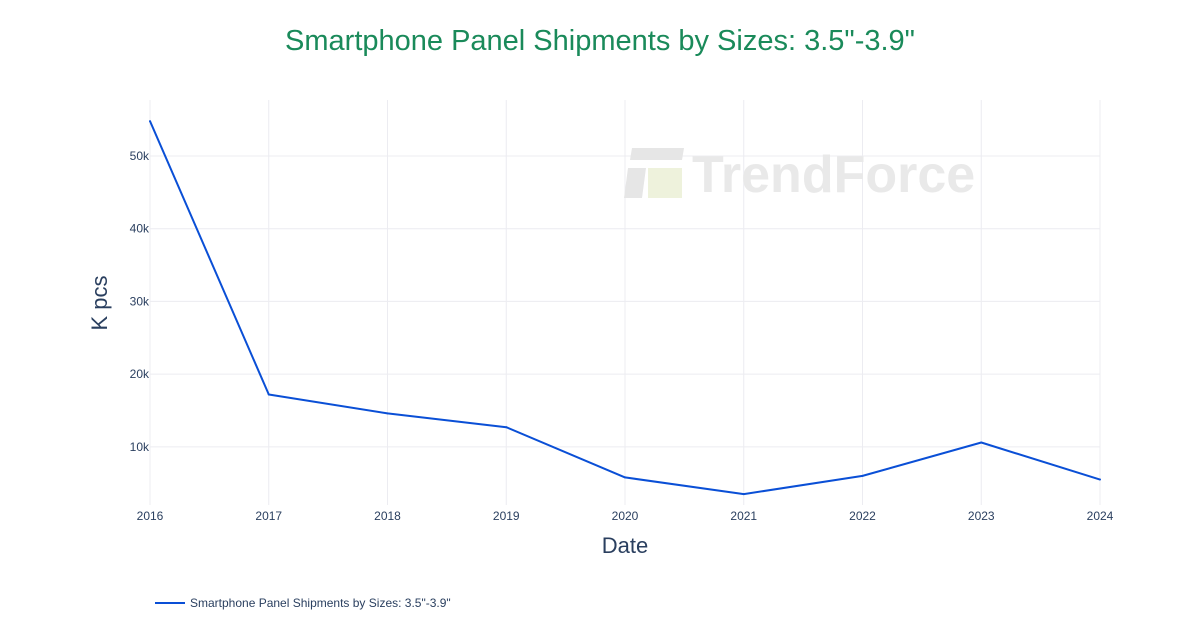  I want to click on y-tick-label: 10k, so click(140, 447).